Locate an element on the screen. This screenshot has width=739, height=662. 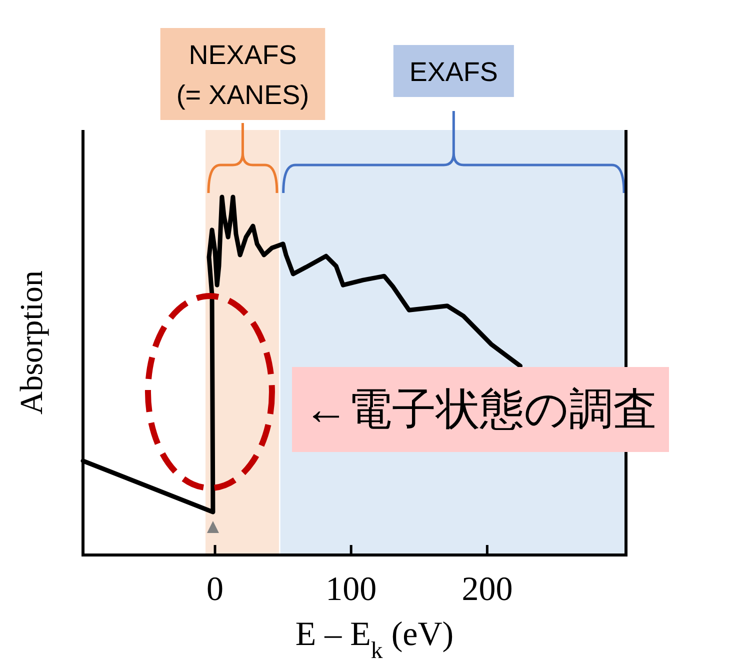
x-axis-title: E – E$_{k}$ (eV) is located at coordinates (374, 639).